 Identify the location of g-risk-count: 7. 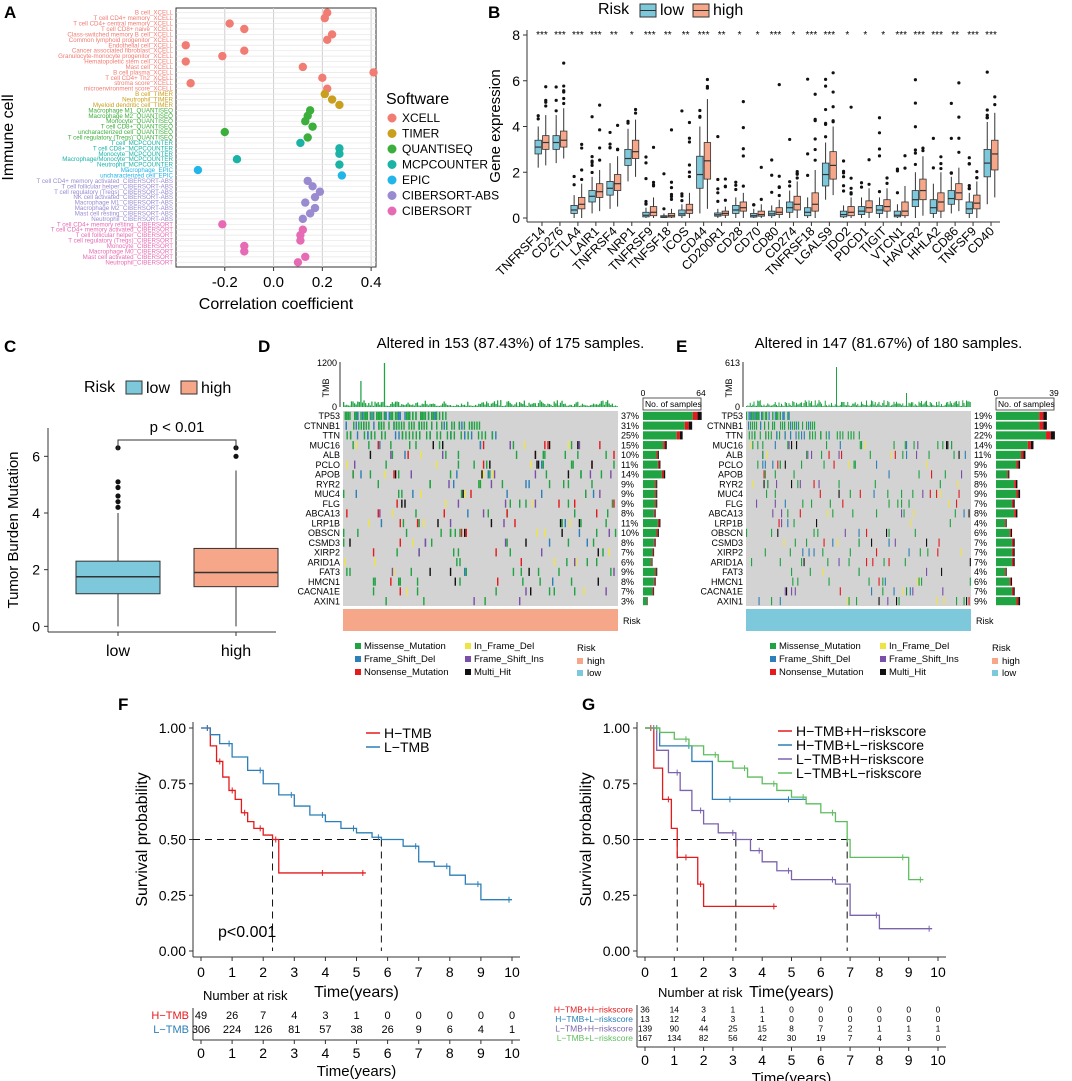
(820, 1029).